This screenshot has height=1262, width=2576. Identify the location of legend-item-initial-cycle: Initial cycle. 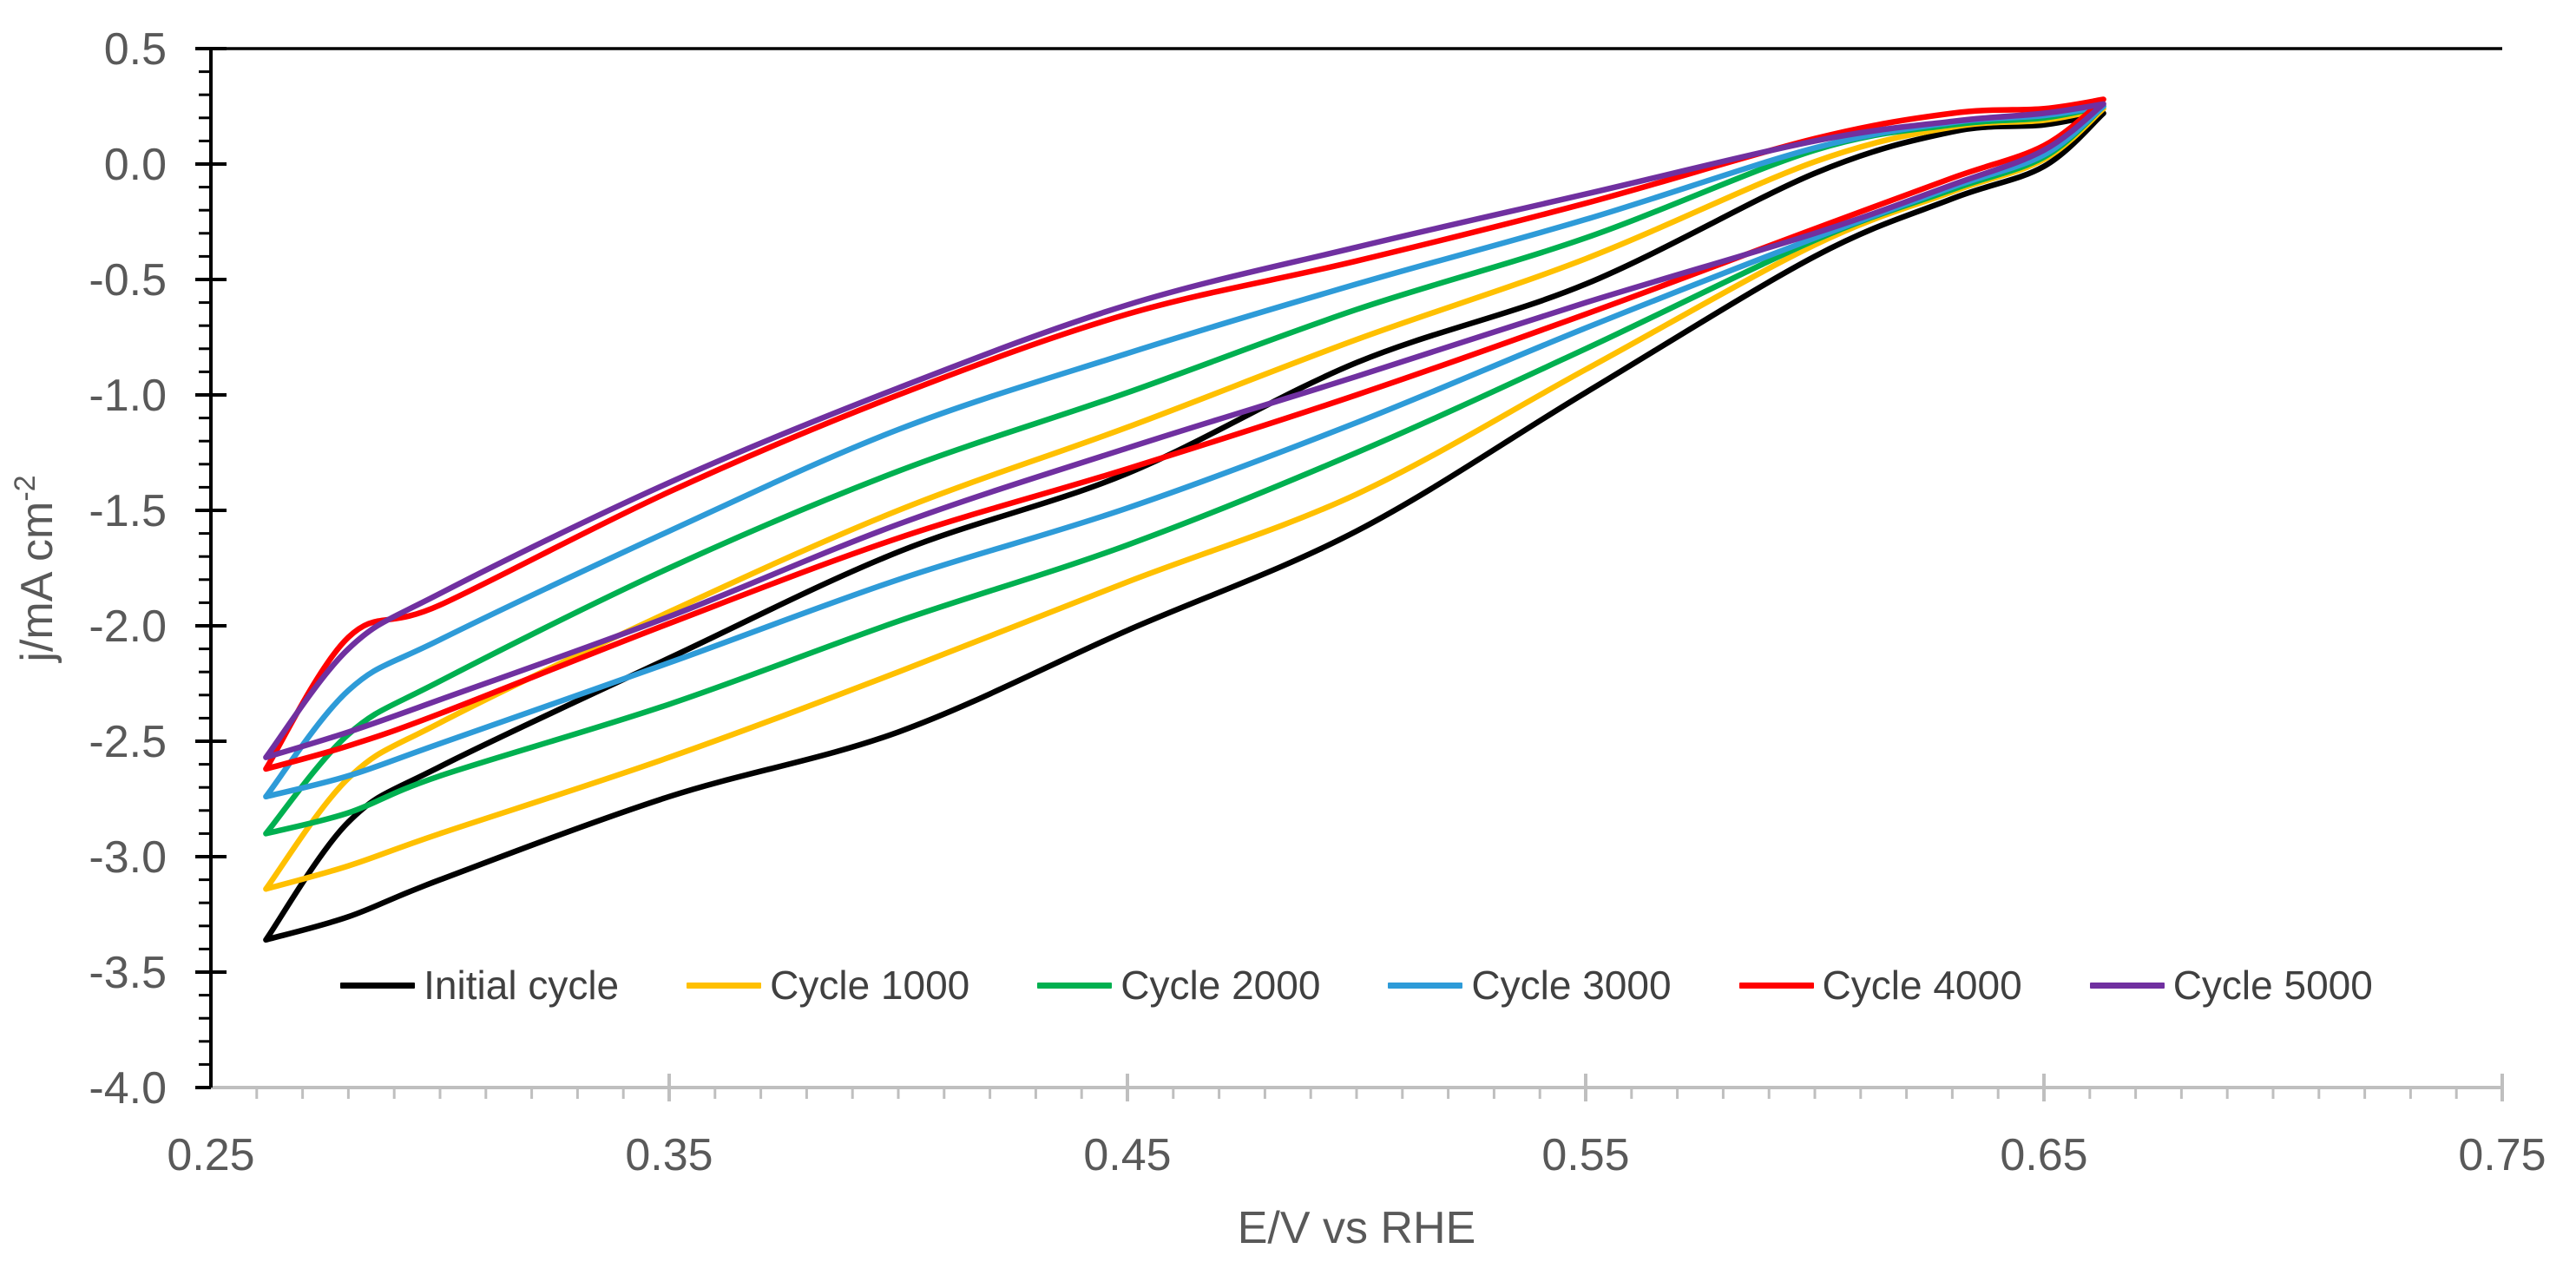
(480, 985).